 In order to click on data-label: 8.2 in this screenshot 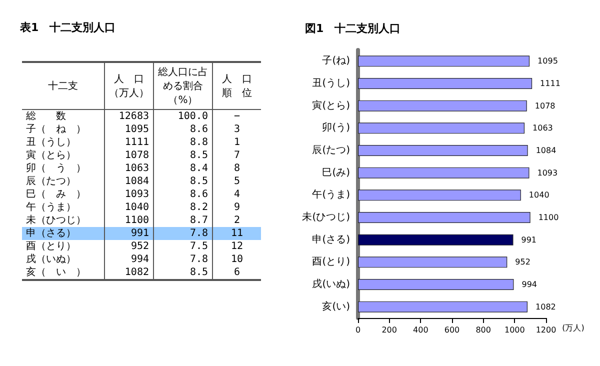, I will do `click(183, 207)`.